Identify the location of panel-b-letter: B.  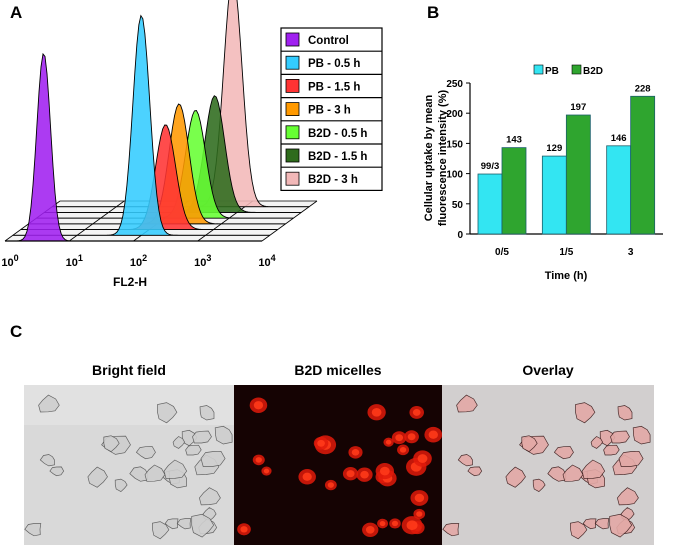
(433, 12).